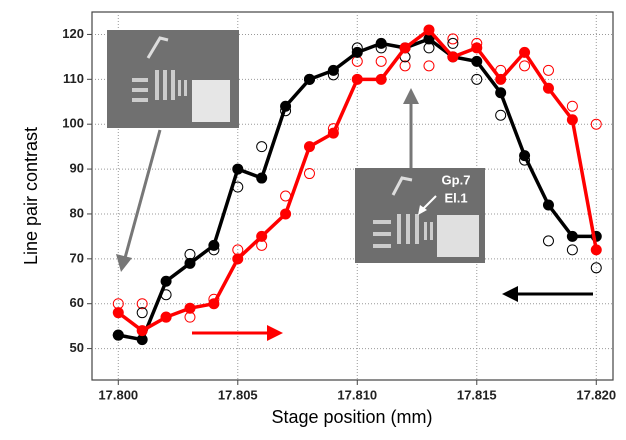 This screenshot has width=626, height=440. What do you see at coordinates (77, 302) in the screenshot?
I see `y-tick-label: 60` at bounding box center [77, 302].